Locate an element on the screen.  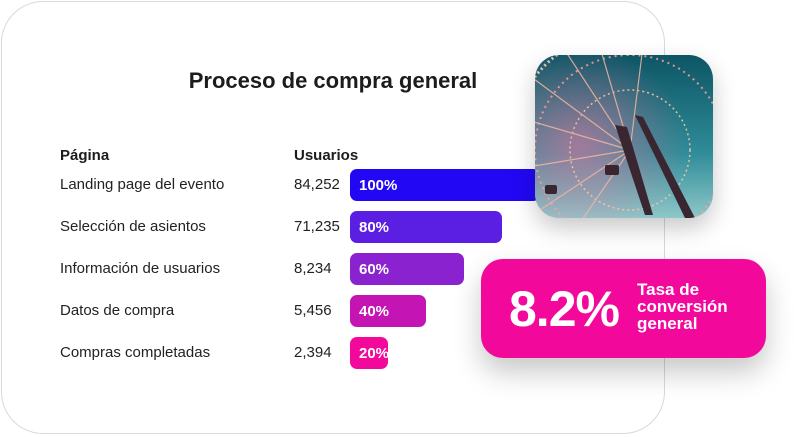
bar-percent-label: 60% is located at coordinates (374, 269).